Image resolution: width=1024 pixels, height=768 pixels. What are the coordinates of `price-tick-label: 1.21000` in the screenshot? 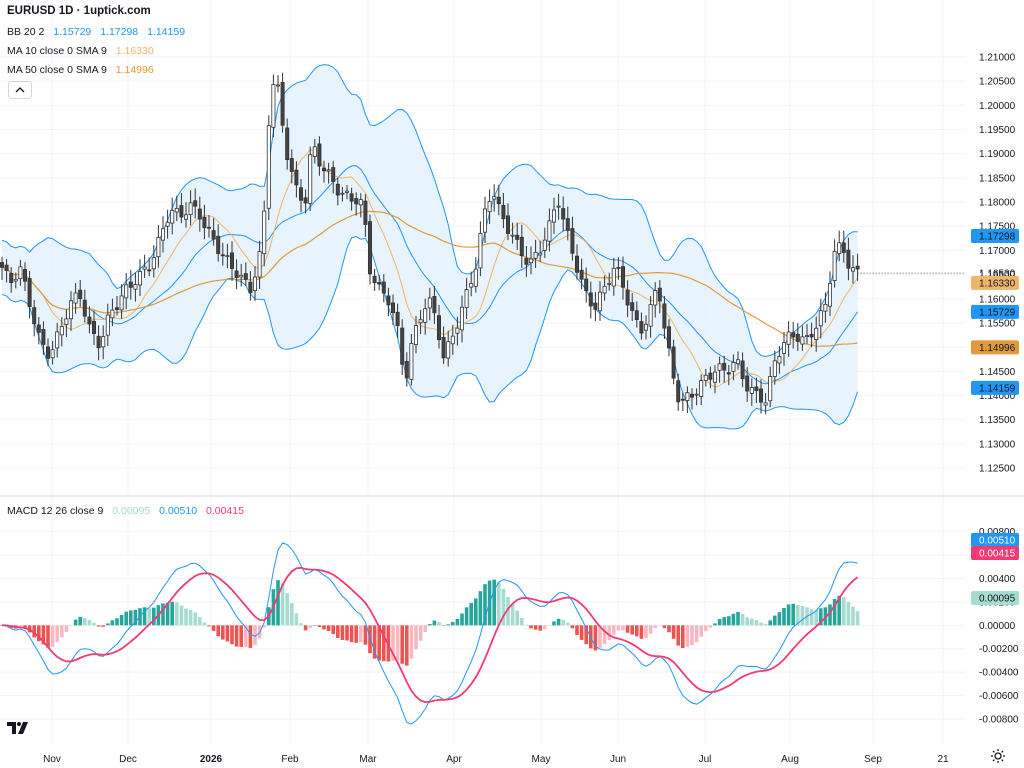 It's located at (997, 57).